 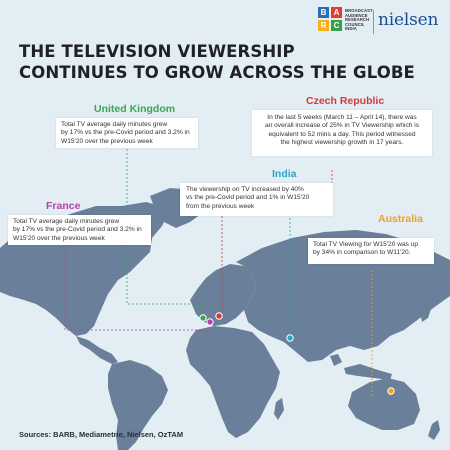 I want to click on barc-text-line: RESEARCH, so click(x=357, y=20).